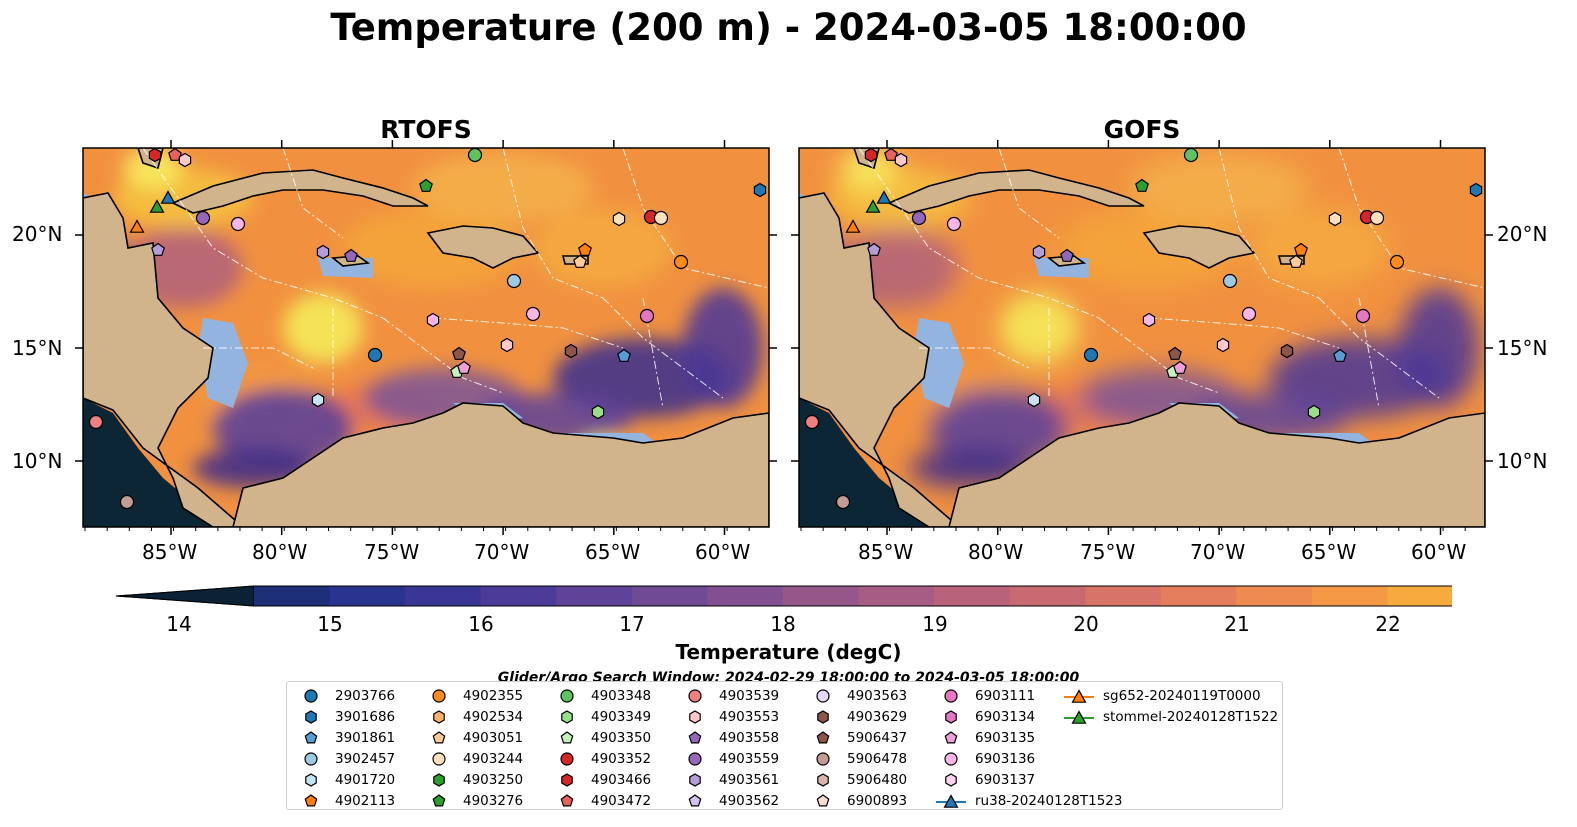  Describe the element at coordinates (611, 780) in the screenshot. I see `legend-item: 4903466` at that location.